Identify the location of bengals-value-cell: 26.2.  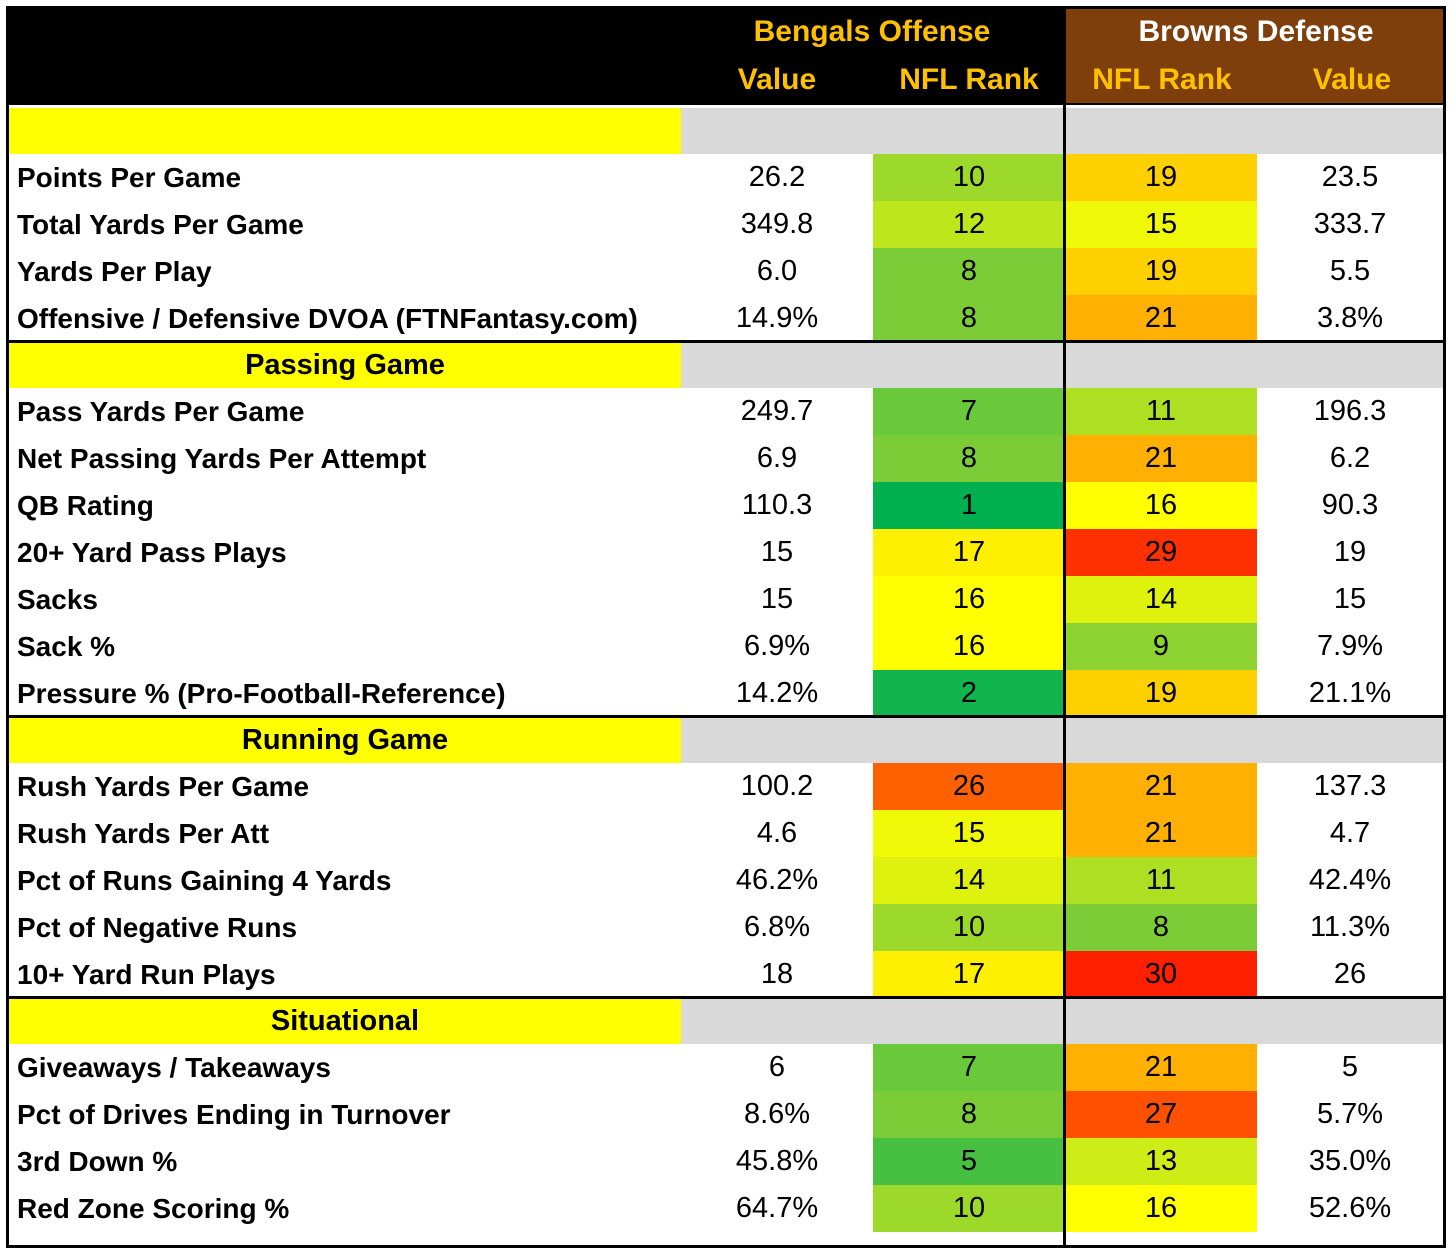
(777, 177).